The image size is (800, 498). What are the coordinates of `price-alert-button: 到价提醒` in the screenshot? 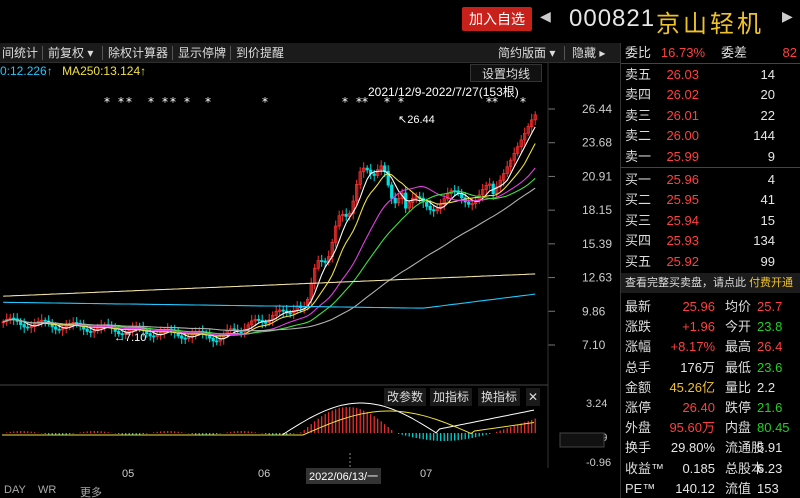 It's located at (260, 53).